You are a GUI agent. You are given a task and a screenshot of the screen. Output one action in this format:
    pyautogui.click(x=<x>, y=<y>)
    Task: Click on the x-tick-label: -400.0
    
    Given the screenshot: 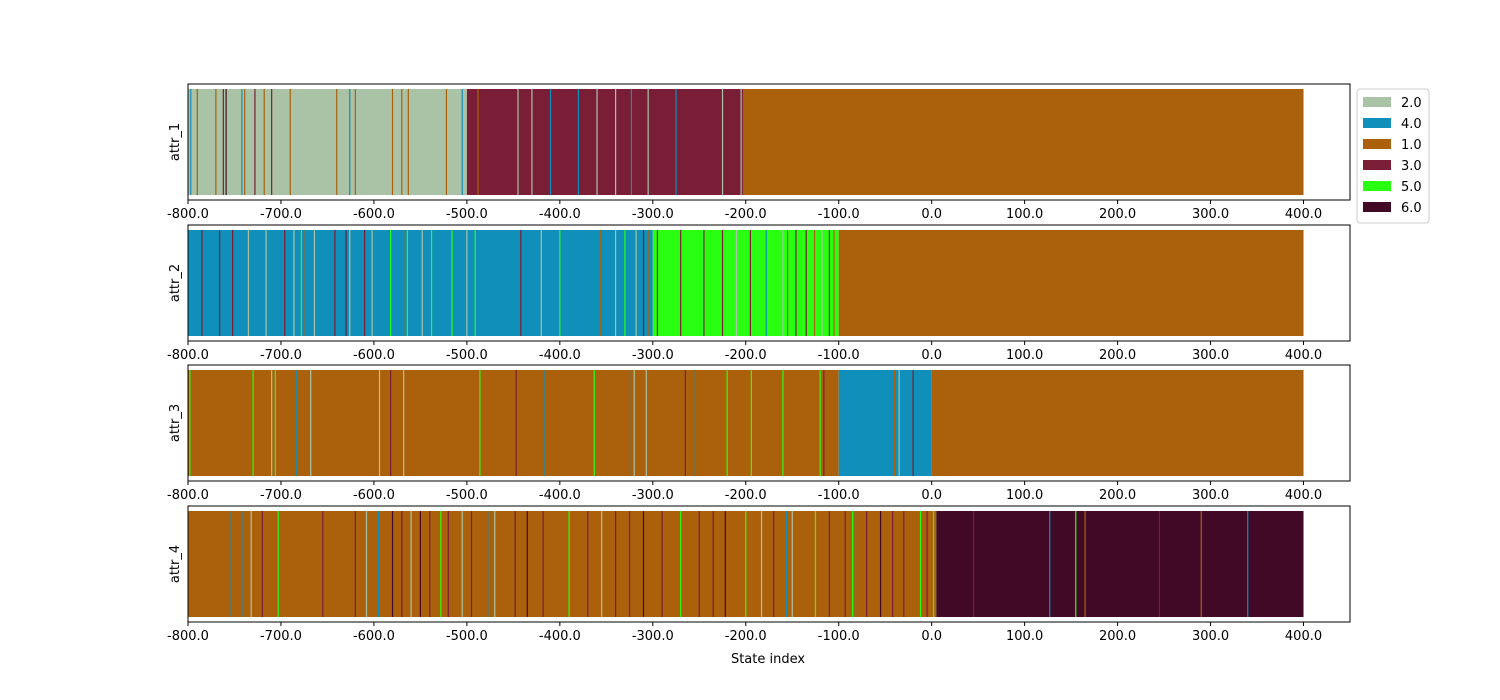 What is the action you would take?
    pyautogui.click(x=560, y=214)
    